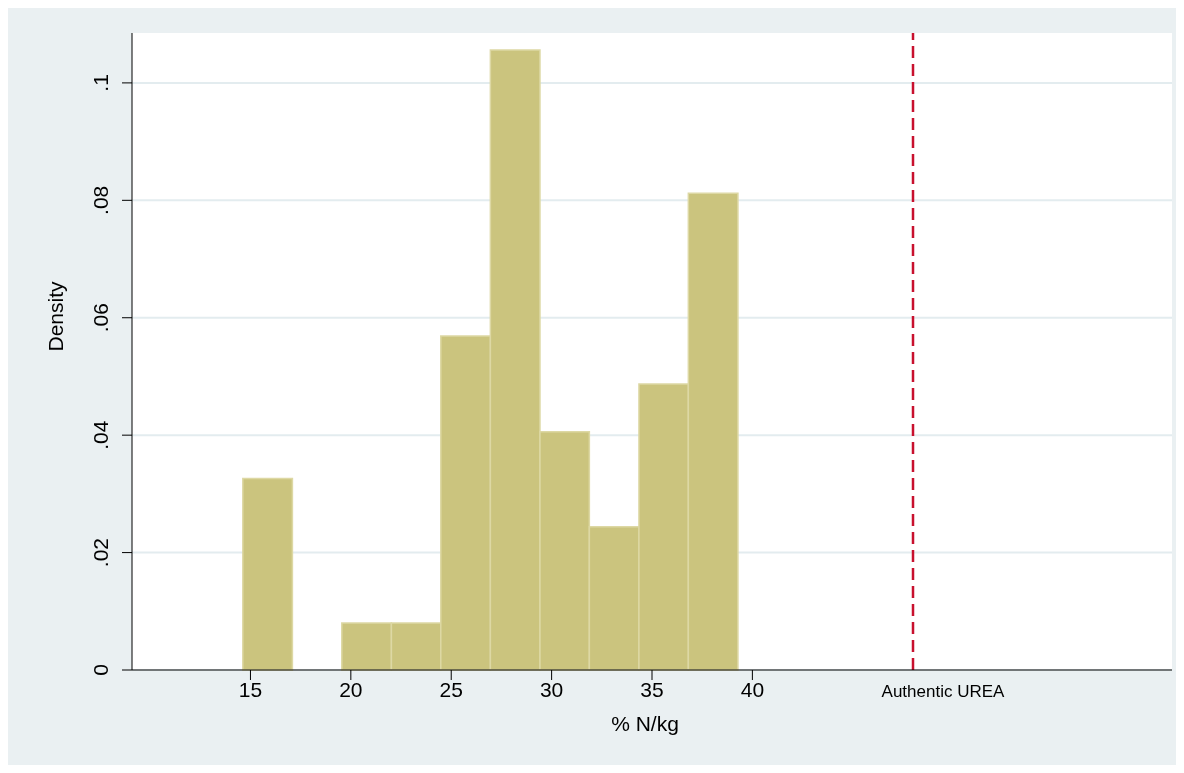  Describe the element at coordinates (351, 689) in the screenshot. I see `x-tick-label: 20` at that location.